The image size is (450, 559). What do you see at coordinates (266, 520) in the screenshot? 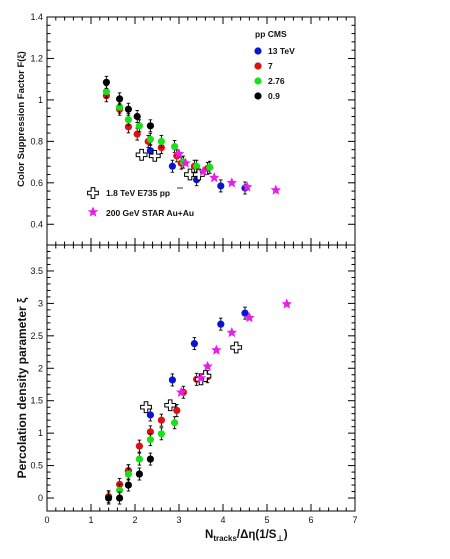
I see `bottom-x-tick-label: 5` at bounding box center [266, 520].